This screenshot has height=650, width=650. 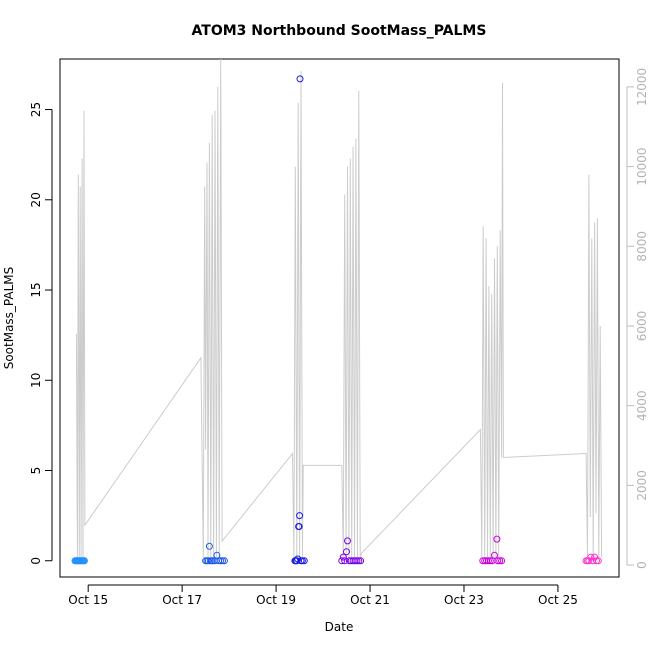 I want to click on x-tick-label: Oct 25, so click(x=558, y=600).